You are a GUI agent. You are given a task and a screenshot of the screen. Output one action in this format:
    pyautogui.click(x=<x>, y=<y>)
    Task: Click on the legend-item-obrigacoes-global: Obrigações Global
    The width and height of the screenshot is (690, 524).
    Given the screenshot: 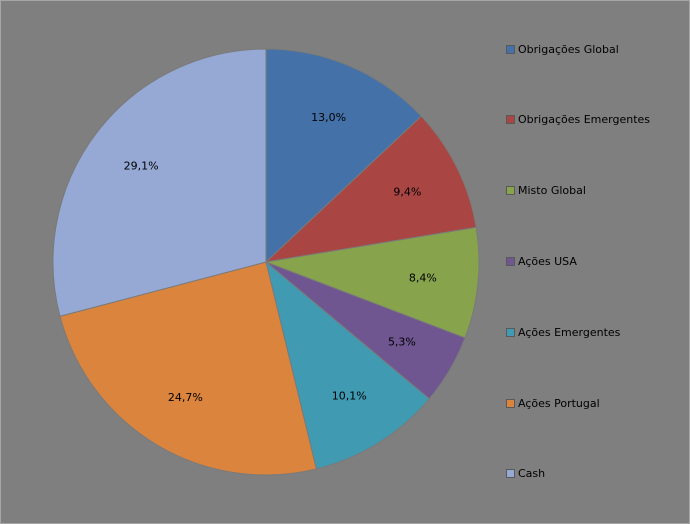 What is the action you would take?
    pyautogui.click(x=562, y=49)
    